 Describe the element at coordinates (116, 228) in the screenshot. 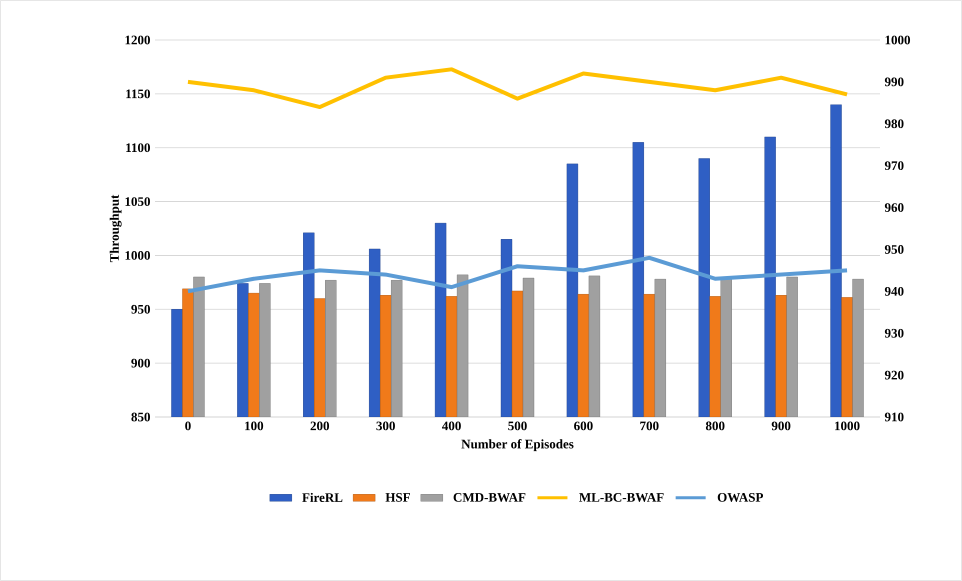

I see `y-axis-title: Throughput` at that location.